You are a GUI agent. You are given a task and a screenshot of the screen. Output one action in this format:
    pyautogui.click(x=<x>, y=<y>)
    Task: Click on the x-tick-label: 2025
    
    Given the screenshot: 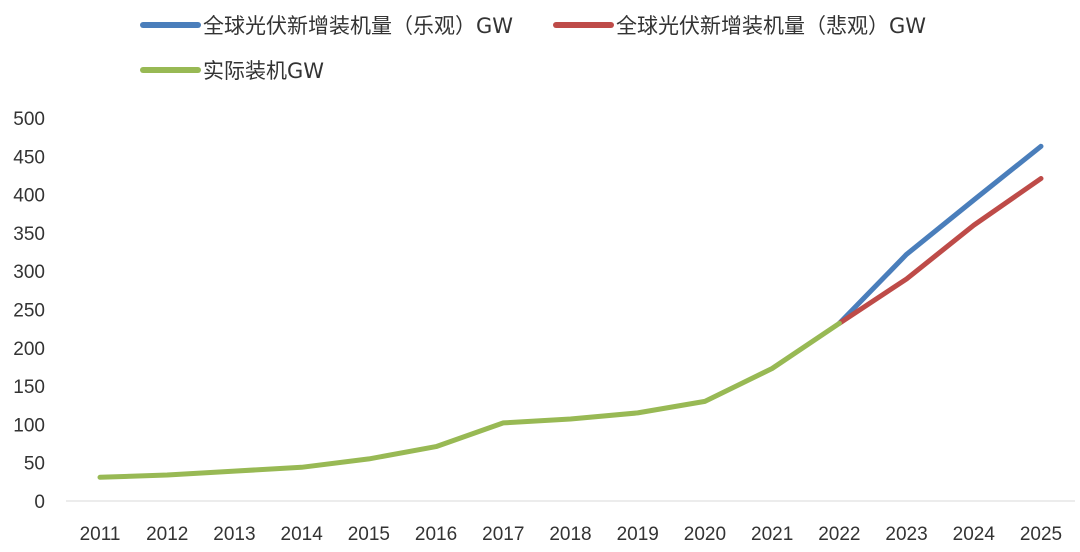 What is the action you would take?
    pyautogui.click(x=1041, y=534)
    